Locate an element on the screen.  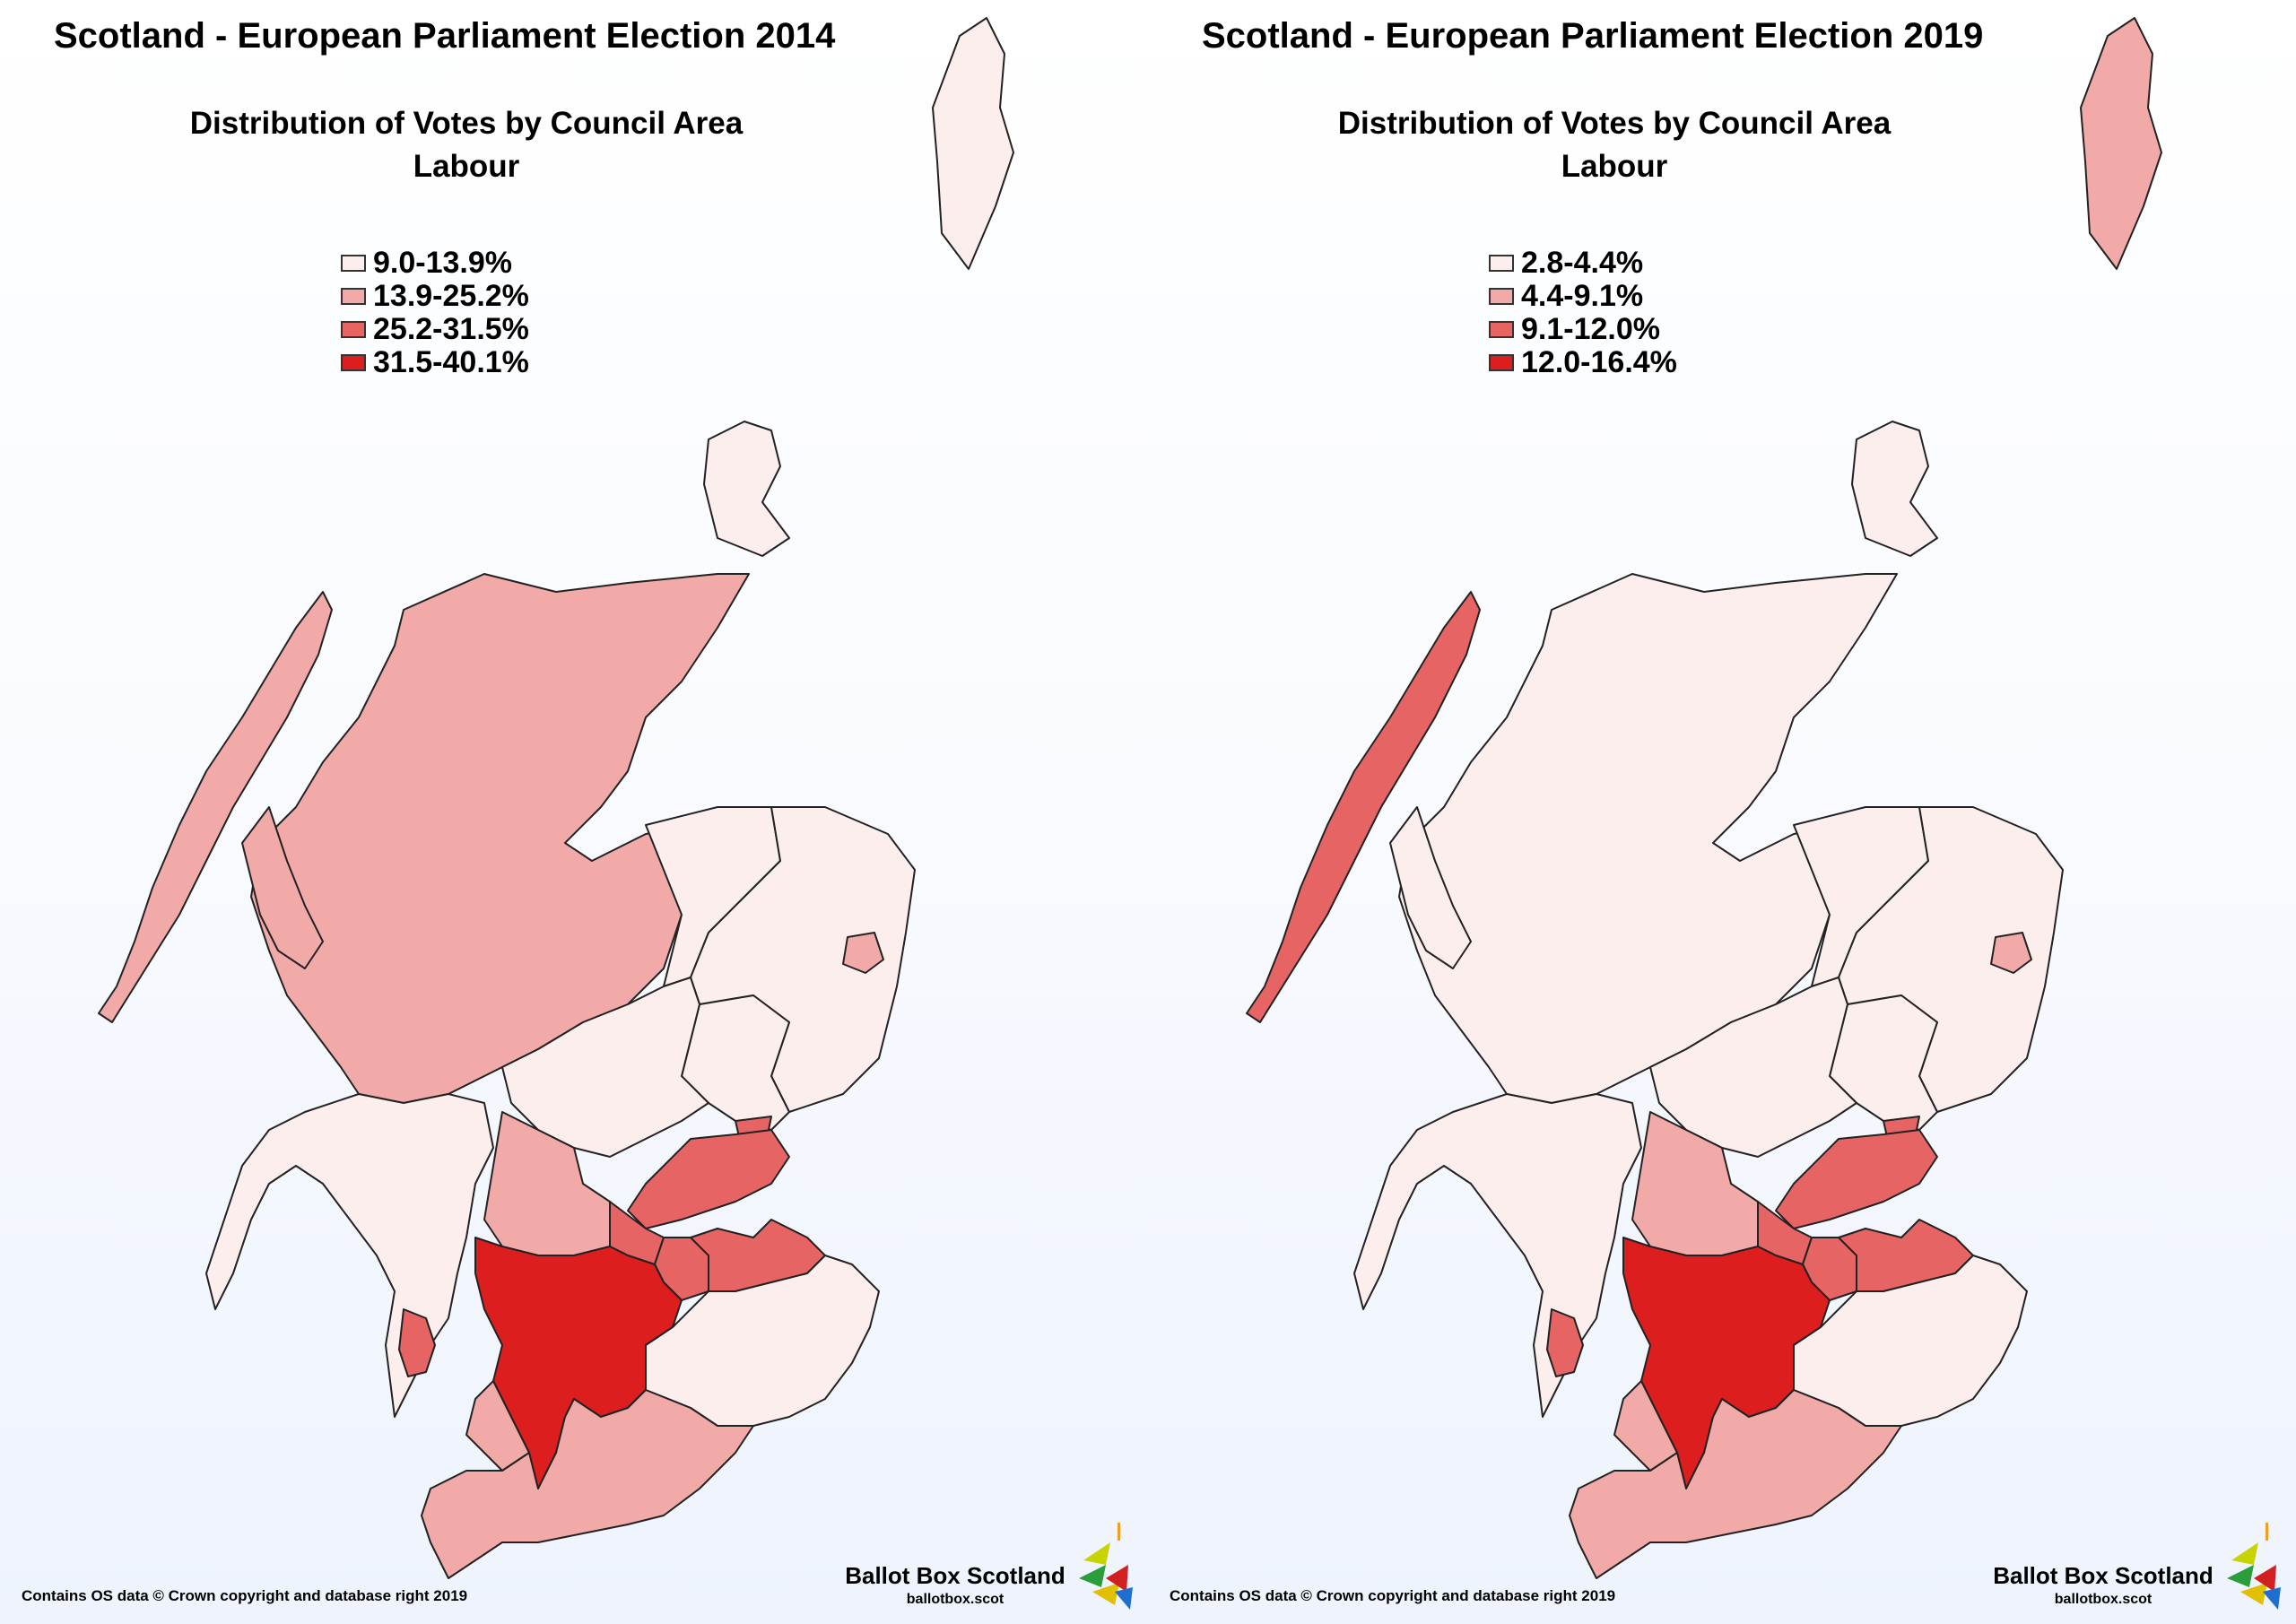
legend: 2.8-4.4% 4.4-9.1% 9.1-12.0% 12.0-16.4% is located at coordinates (1583, 312).